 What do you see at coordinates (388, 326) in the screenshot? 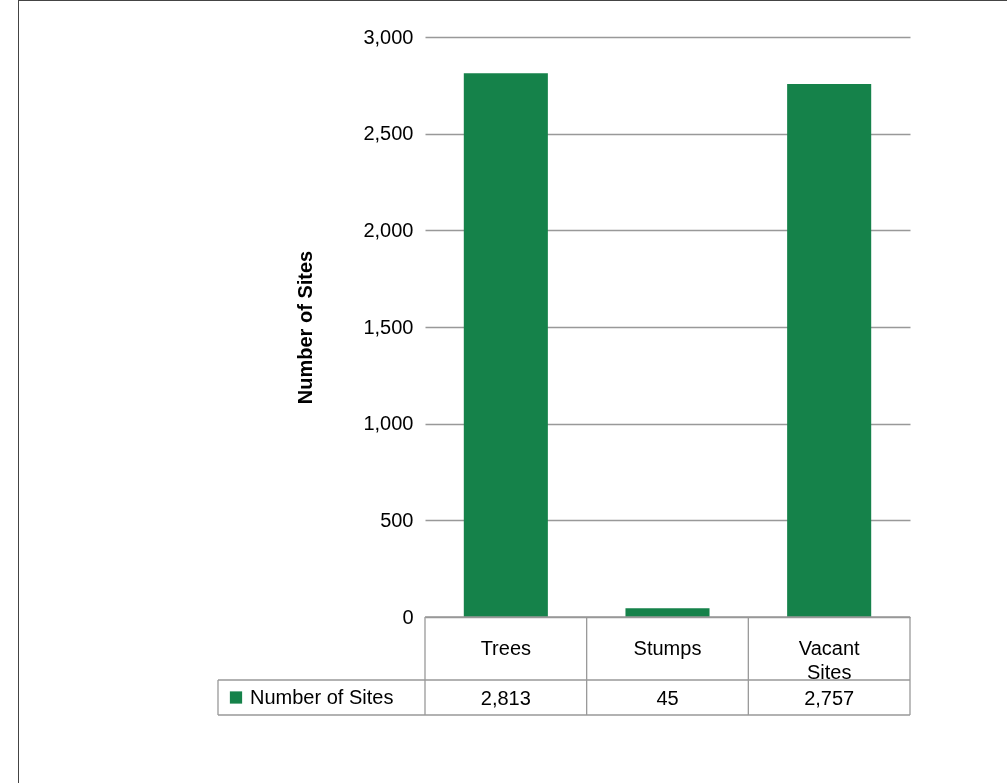
I see `y-tick-label: 1,500` at bounding box center [388, 326].